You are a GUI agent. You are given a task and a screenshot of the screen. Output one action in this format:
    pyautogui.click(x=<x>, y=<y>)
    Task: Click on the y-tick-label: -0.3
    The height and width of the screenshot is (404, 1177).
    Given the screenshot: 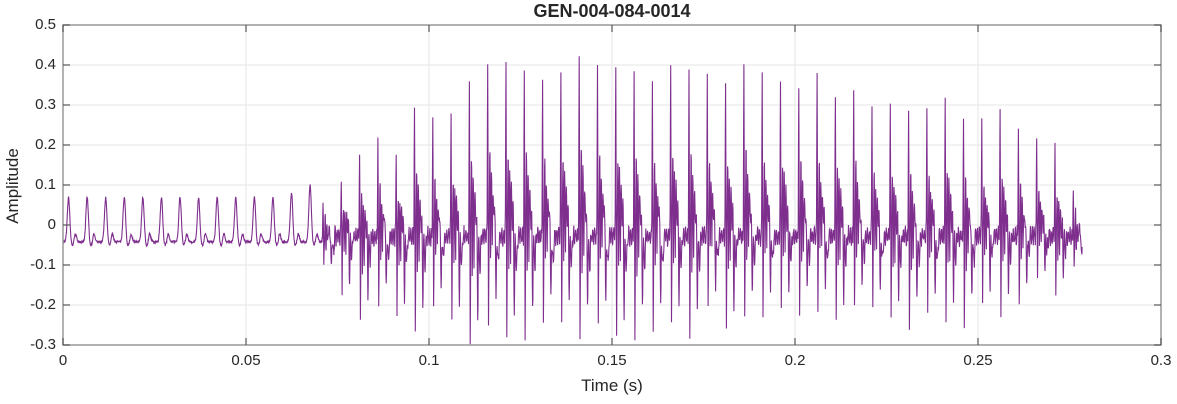 What is the action you would take?
    pyautogui.click(x=43, y=344)
    